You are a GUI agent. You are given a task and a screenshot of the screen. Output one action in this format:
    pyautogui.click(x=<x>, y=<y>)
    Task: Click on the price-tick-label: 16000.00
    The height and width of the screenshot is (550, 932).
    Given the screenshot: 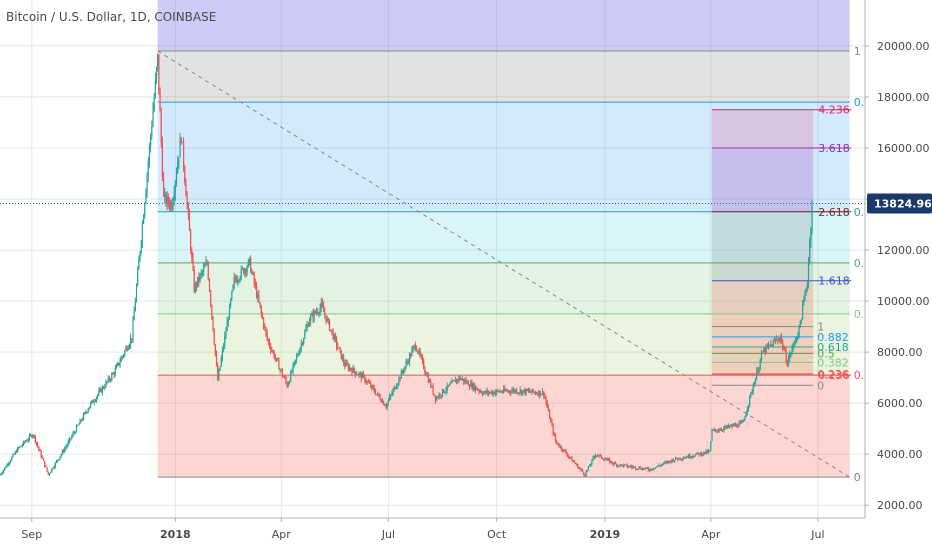 What is the action you would take?
    pyautogui.click(x=903, y=148)
    